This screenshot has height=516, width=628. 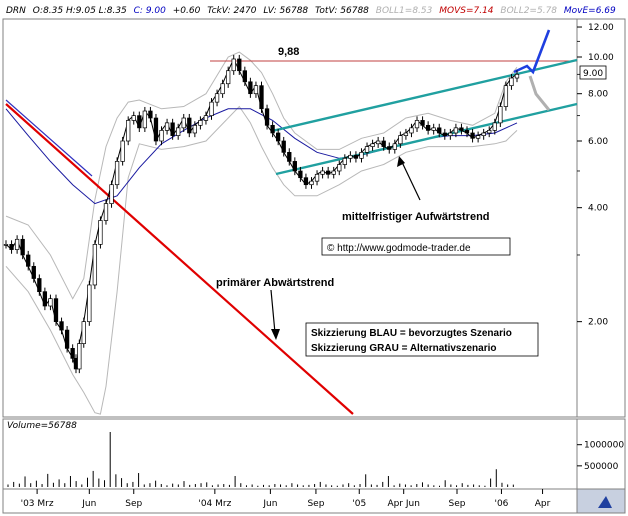 I want to click on x-tick-label: '04 Mrz, so click(x=214, y=504).